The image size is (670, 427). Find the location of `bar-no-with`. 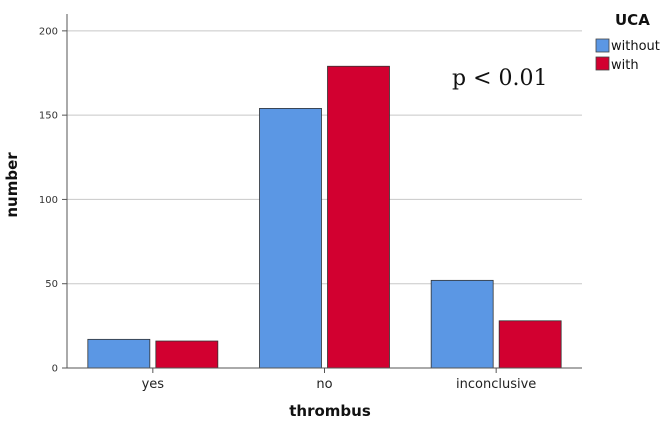

bar-no-with is located at coordinates (358, 217).